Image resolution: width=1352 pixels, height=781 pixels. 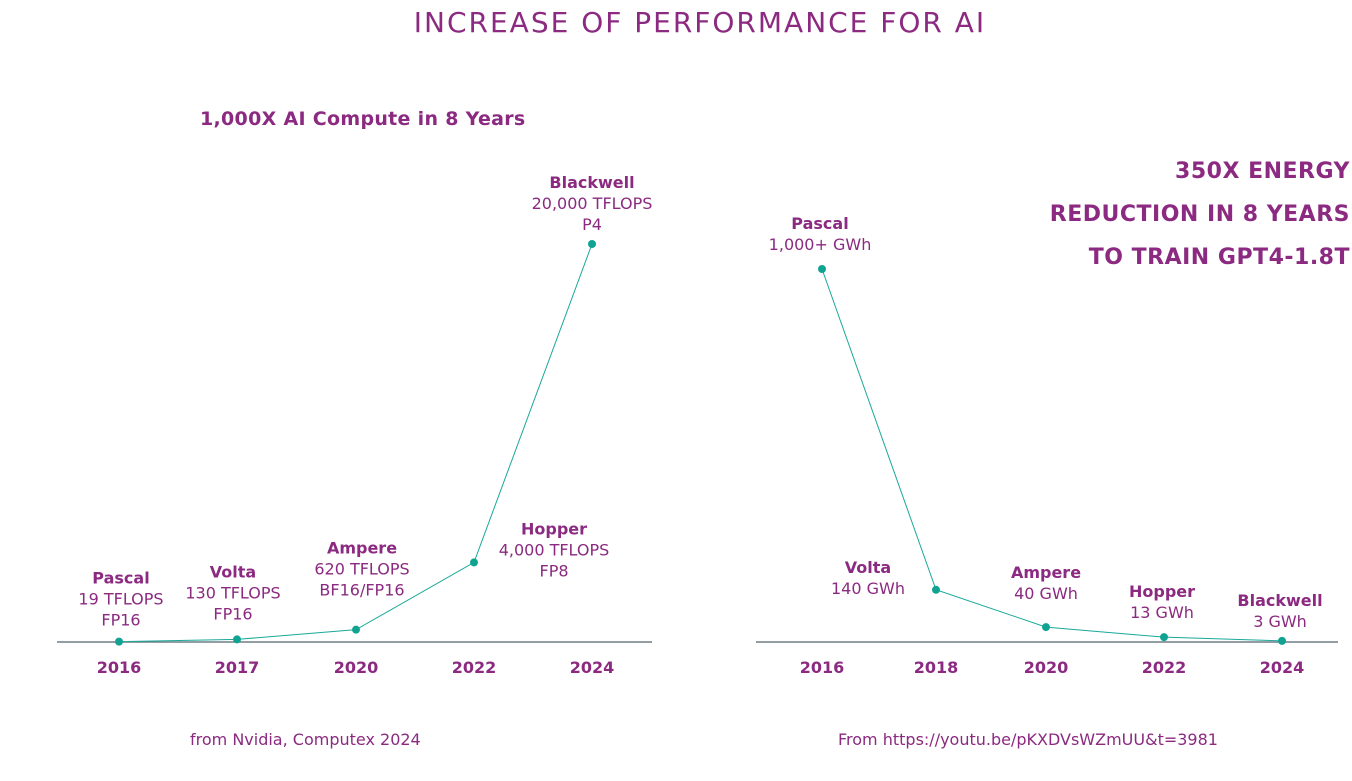 I want to click on energy-data-label: Volta 140 GWh, so click(x=868, y=578).